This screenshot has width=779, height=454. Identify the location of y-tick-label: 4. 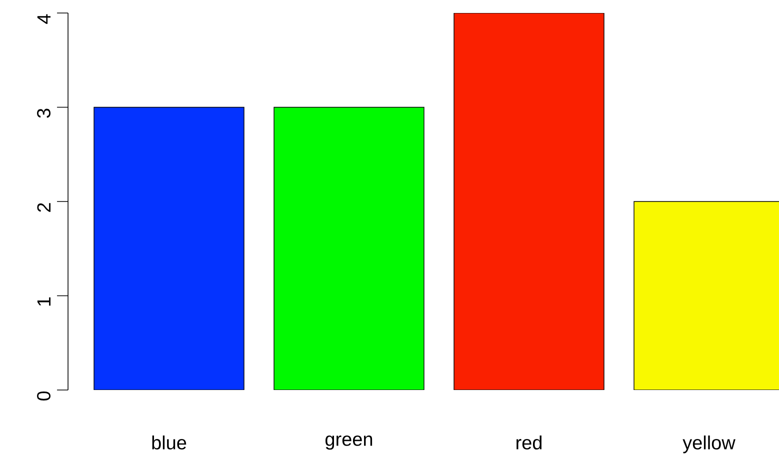
(43, 19).